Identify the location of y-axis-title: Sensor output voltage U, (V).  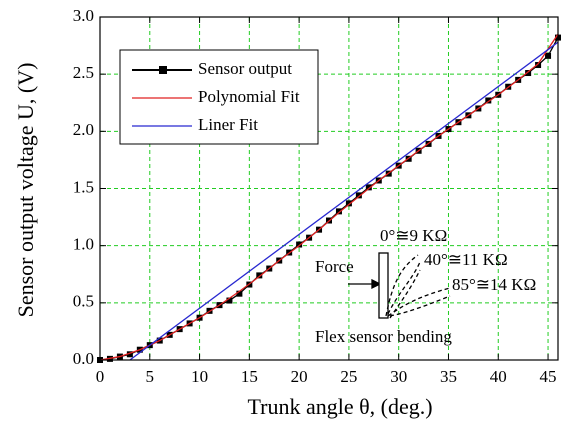
(25, 190).